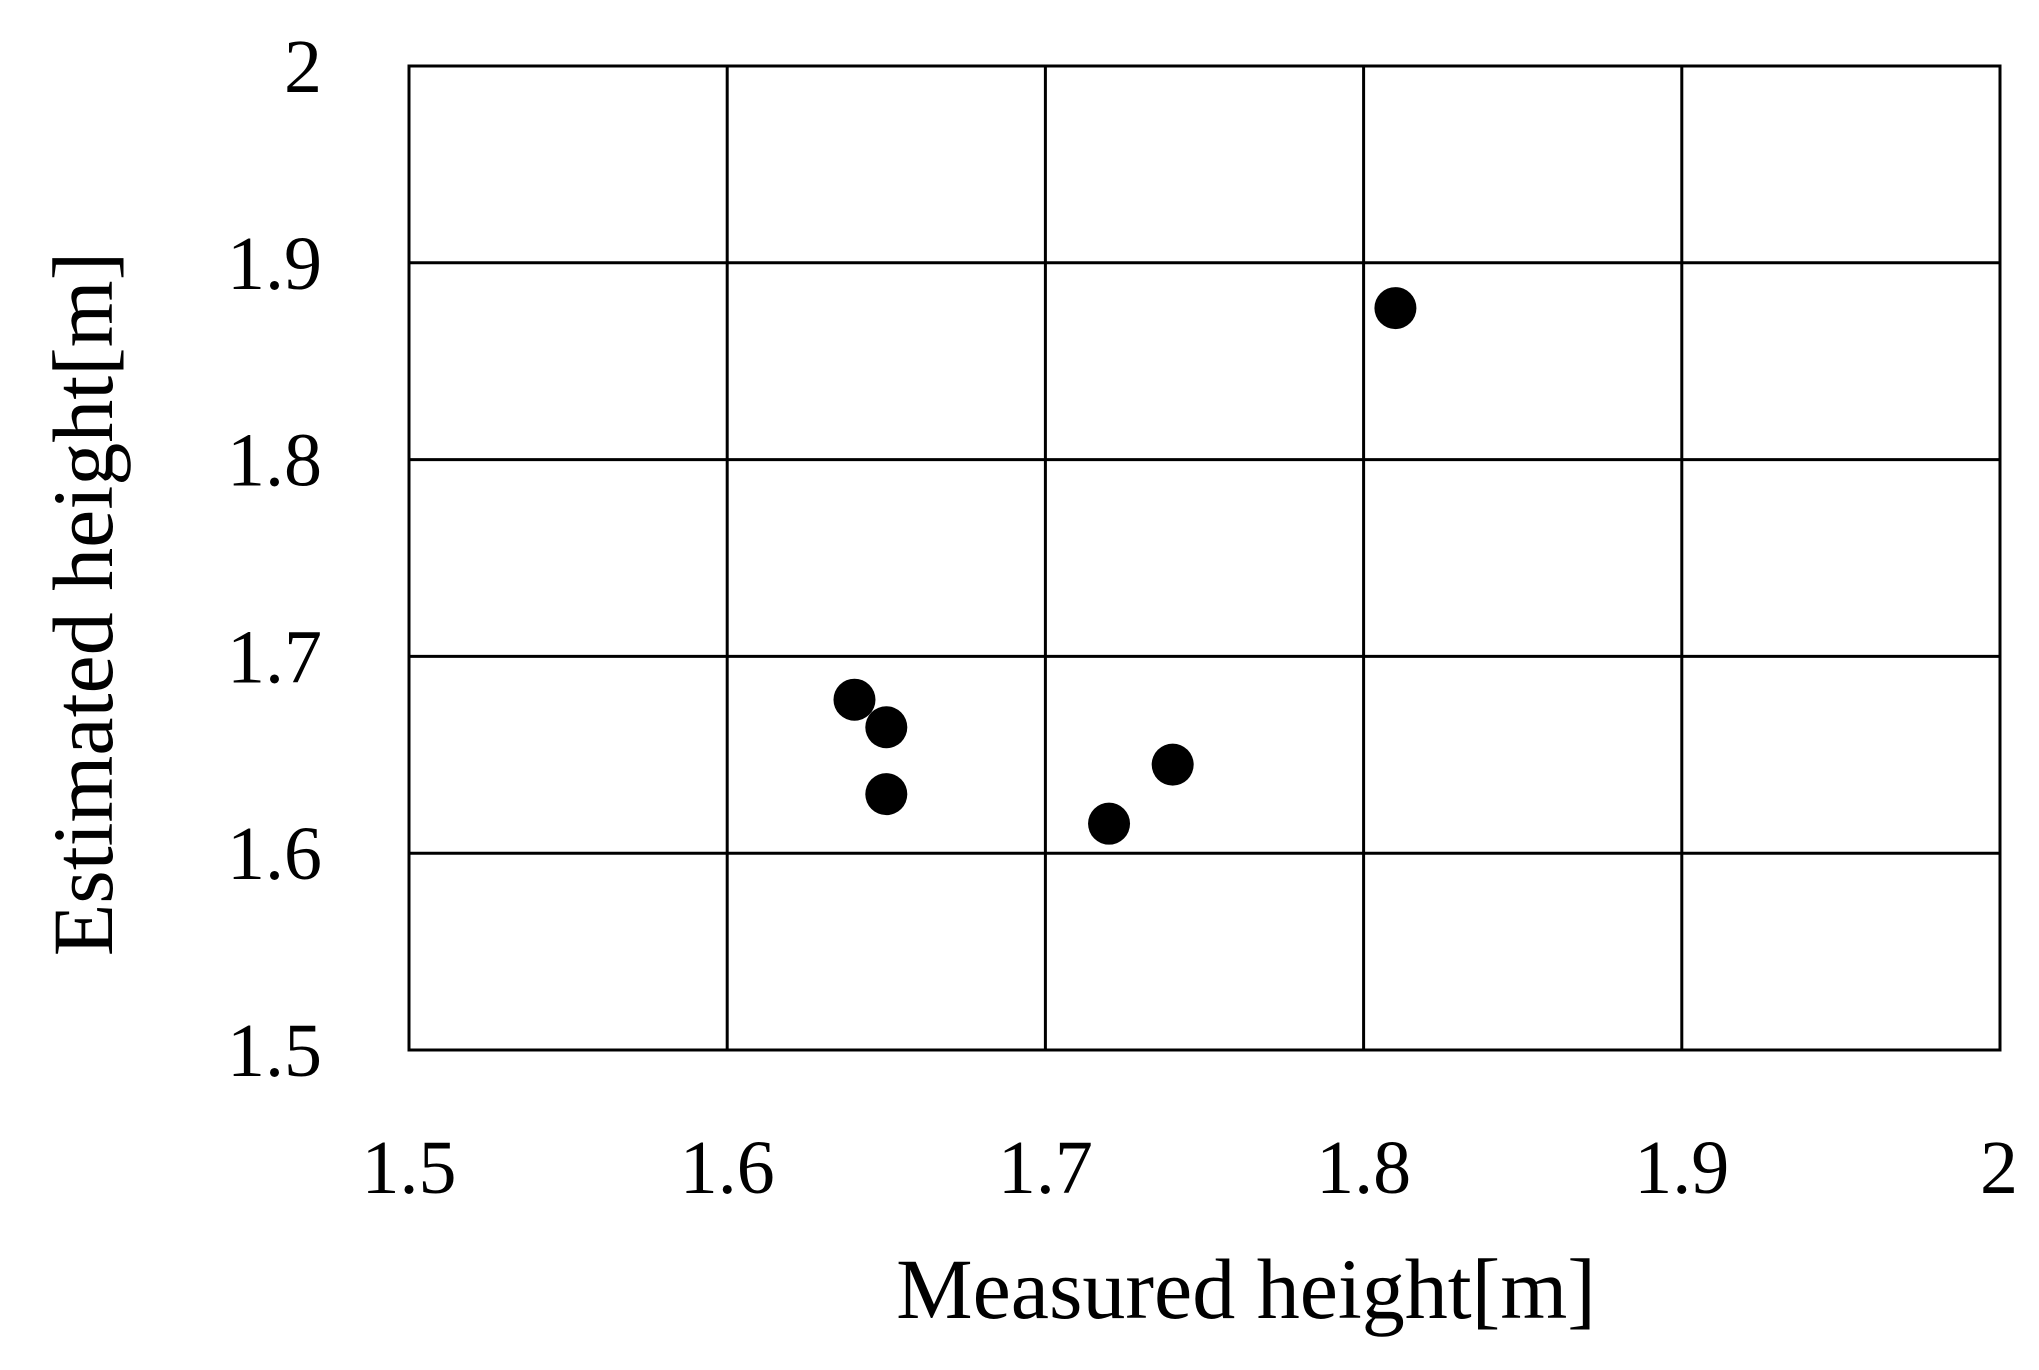  What do you see at coordinates (1999, 1168) in the screenshot?
I see `x-tick-label: 2` at bounding box center [1999, 1168].